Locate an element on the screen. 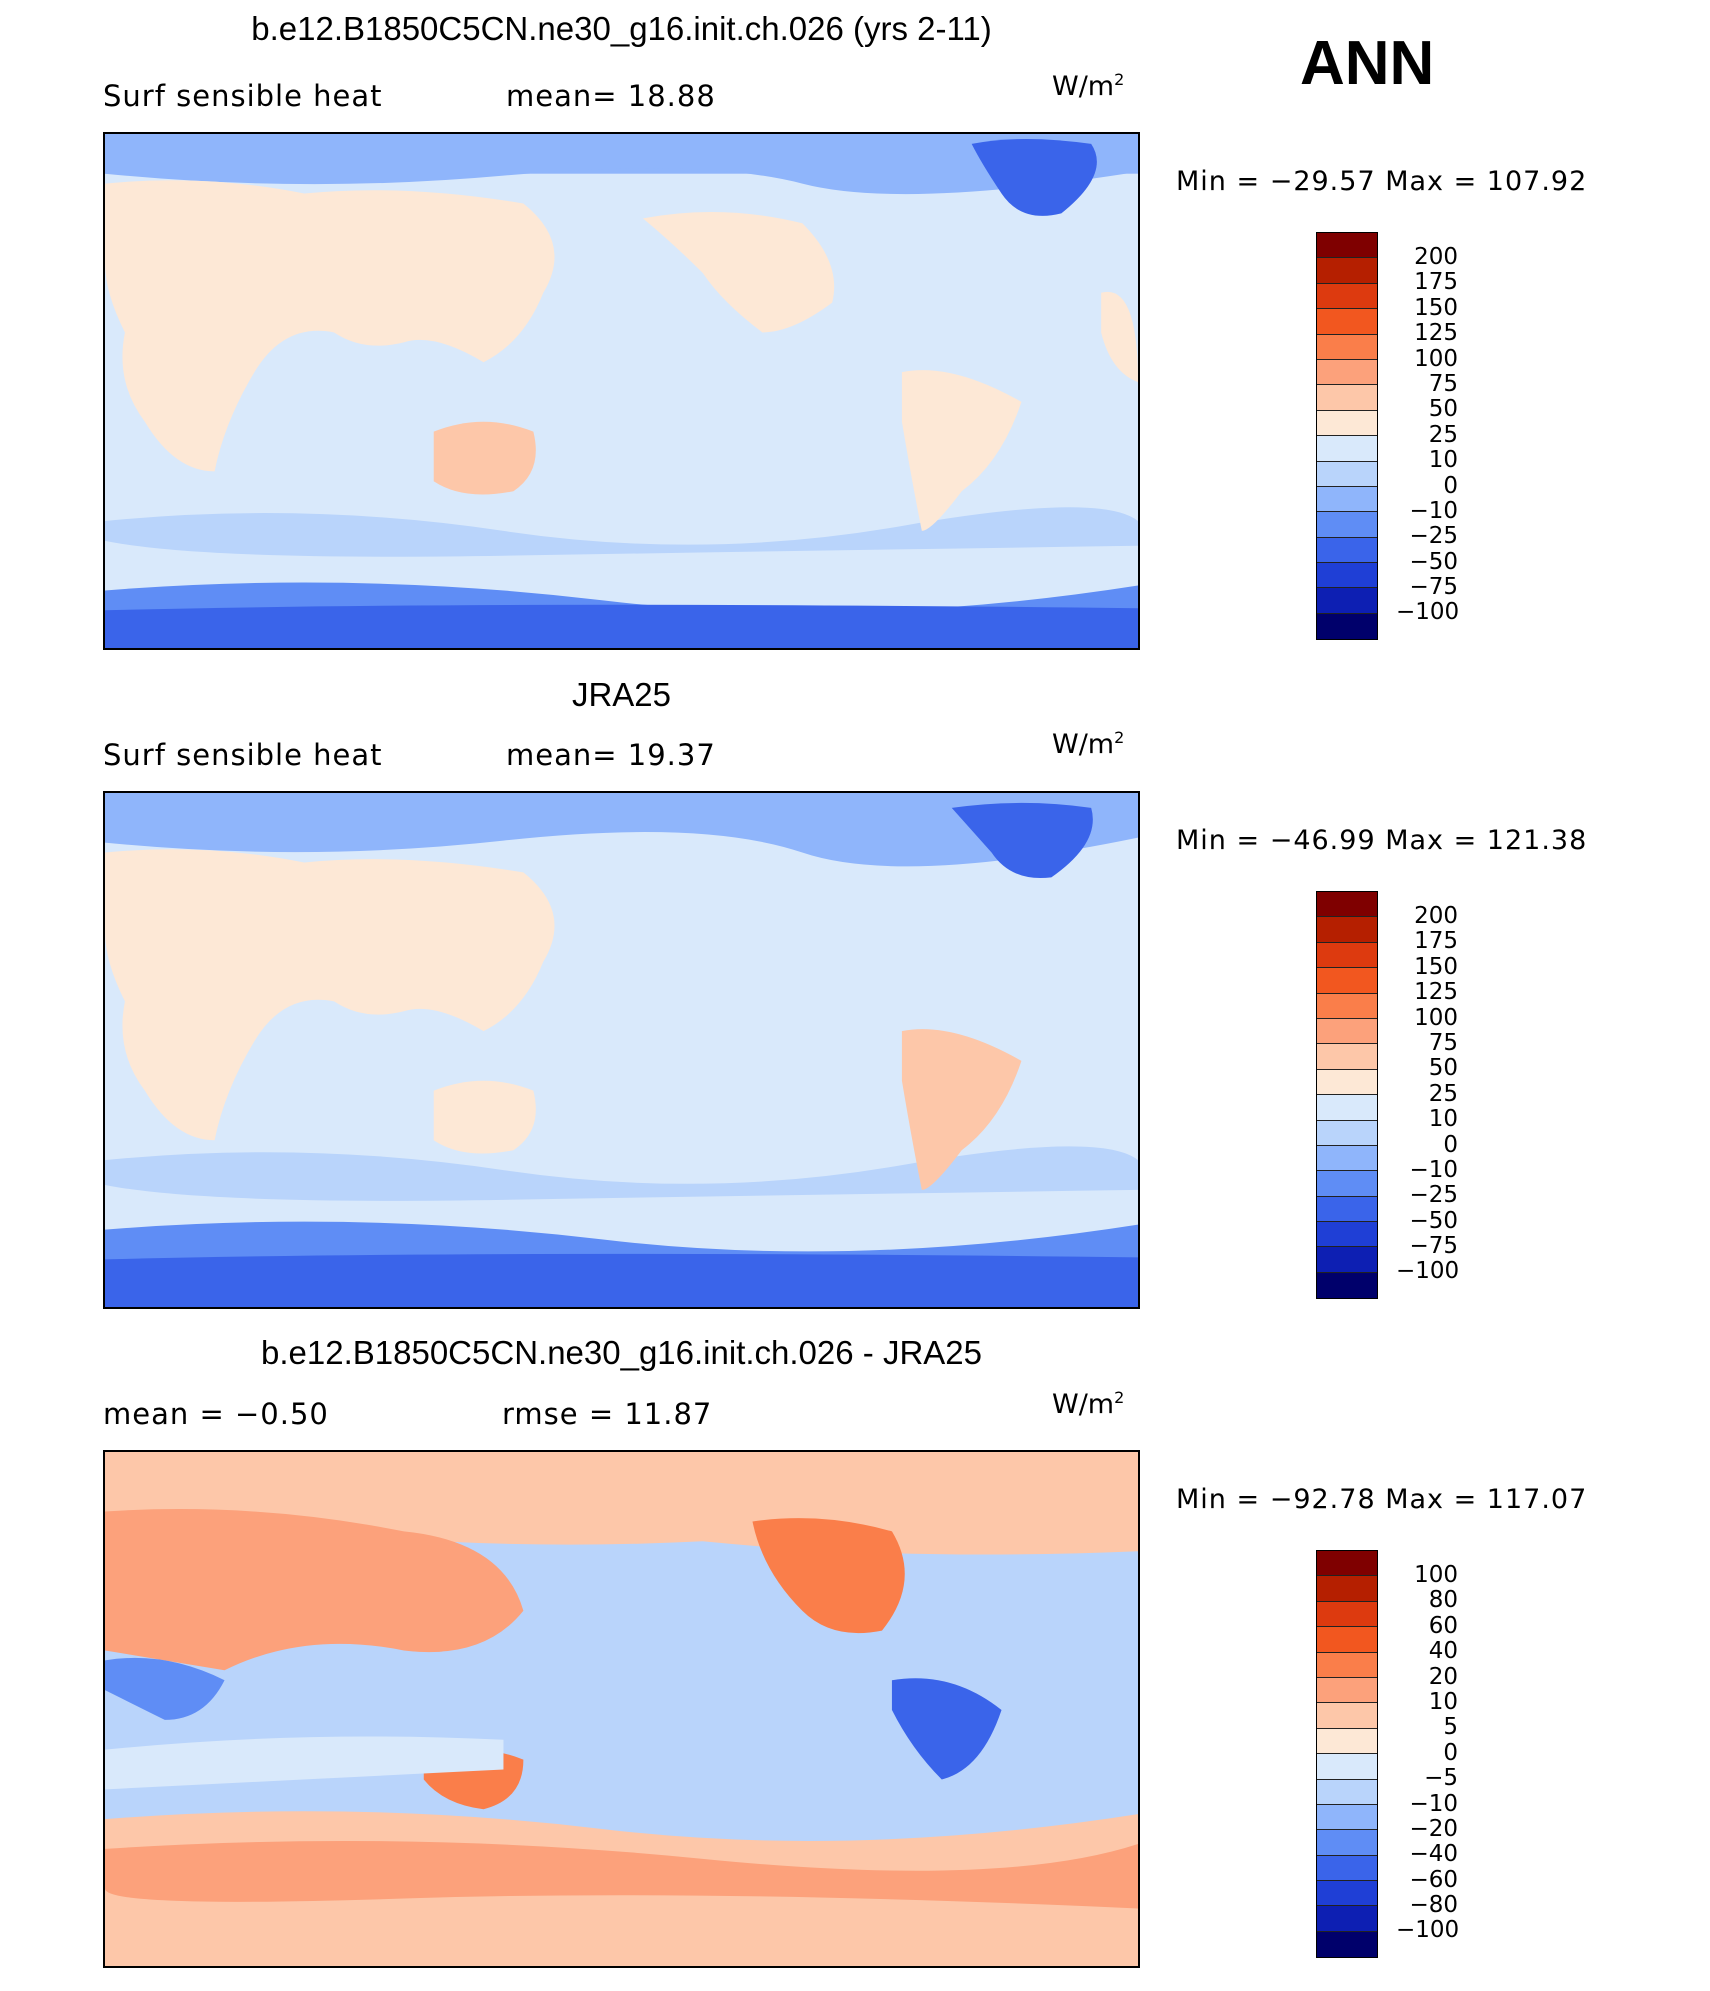  panel-3-units: W/m2 is located at coordinates (1088, 1404).